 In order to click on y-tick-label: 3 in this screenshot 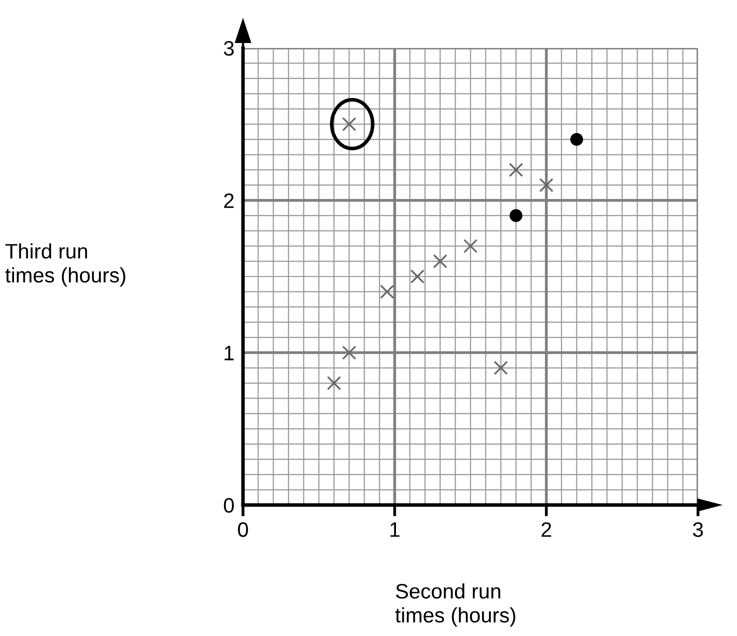, I will do `click(229, 48)`.